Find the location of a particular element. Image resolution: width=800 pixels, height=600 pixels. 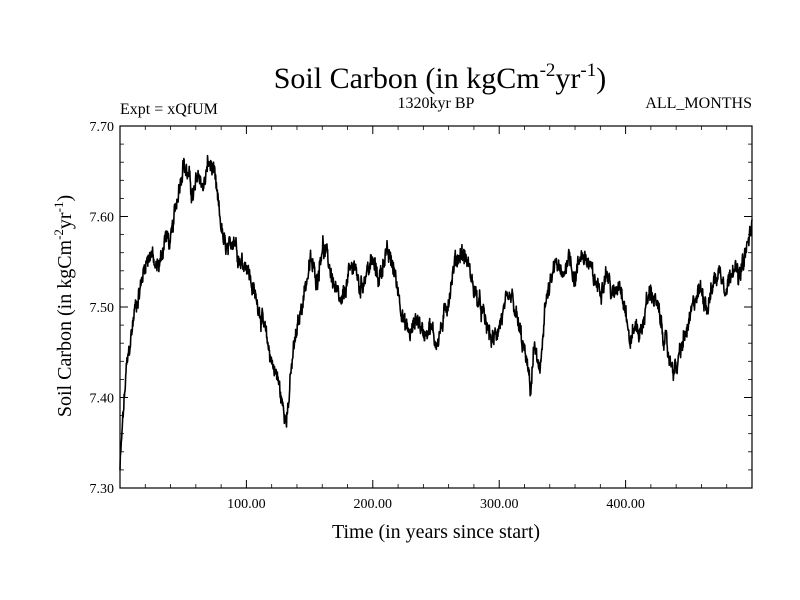

subtitle-center: 1320kyr BP is located at coordinates (436, 103).